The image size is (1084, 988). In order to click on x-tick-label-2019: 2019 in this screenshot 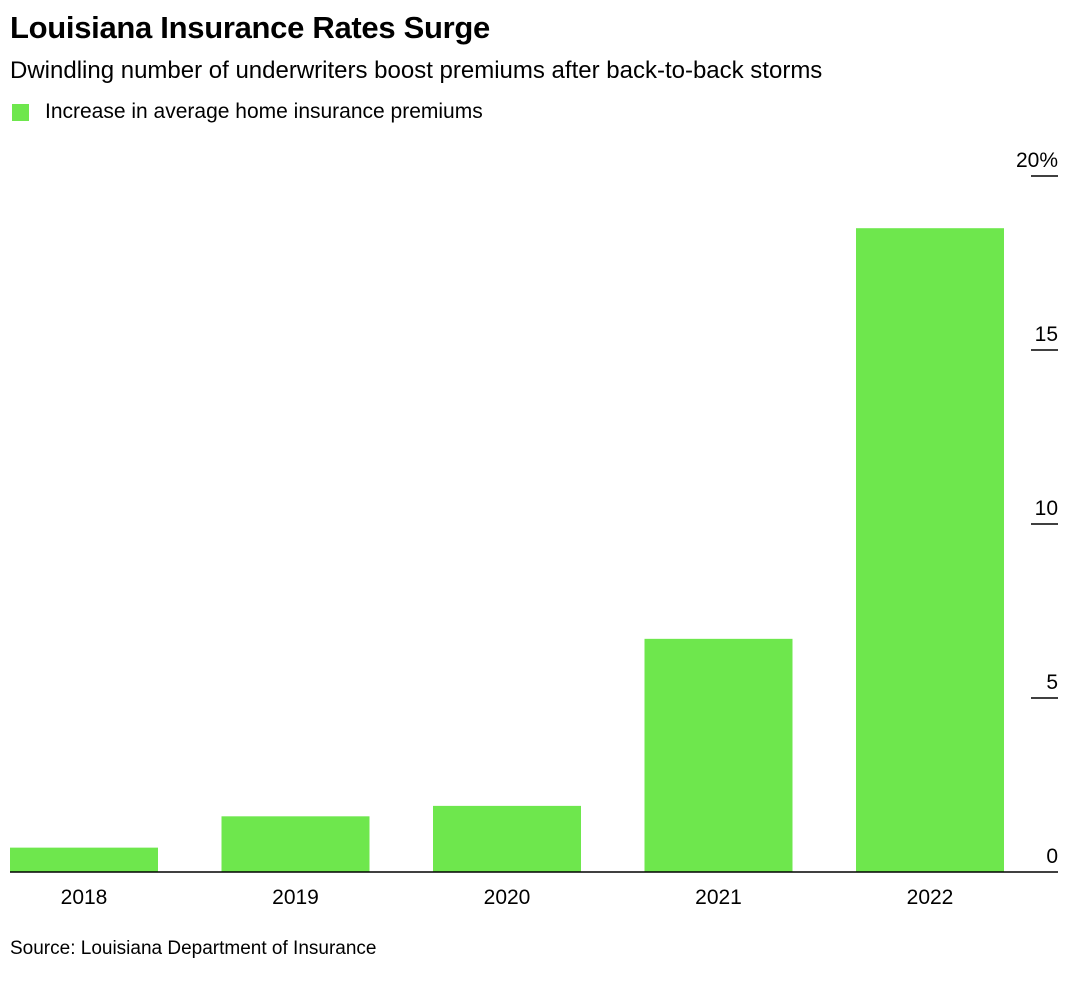, I will do `click(295, 897)`.